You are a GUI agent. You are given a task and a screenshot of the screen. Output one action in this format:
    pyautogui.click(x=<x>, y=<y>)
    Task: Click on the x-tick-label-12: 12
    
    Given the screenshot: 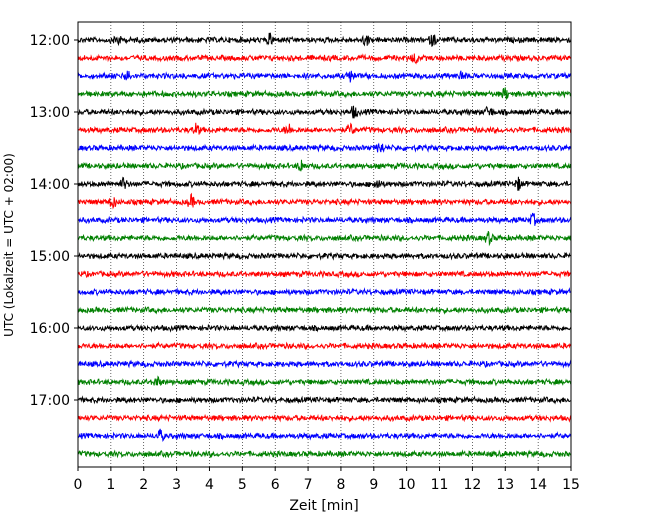 What is the action you would take?
    pyautogui.click(x=472, y=485)
    